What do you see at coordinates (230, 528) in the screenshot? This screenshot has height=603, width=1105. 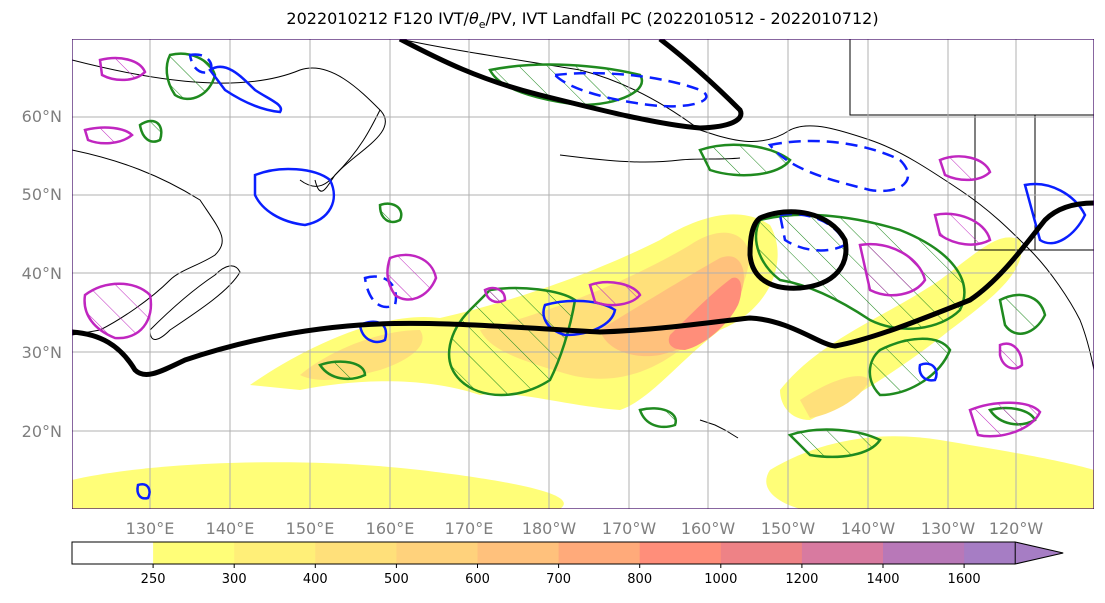 I see `lon-label-140e: 140°E` at bounding box center [230, 528].